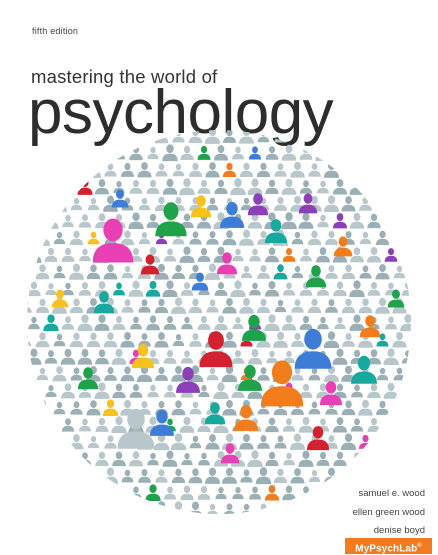 The image size is (438, 555). I want to click on edition-label: fifth edition, so click(55, 31).